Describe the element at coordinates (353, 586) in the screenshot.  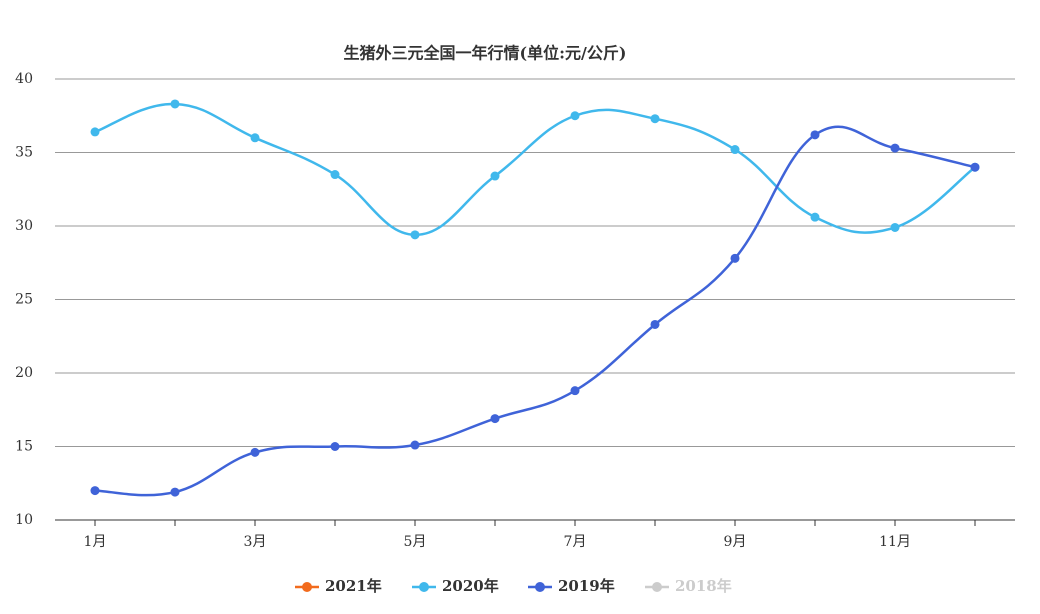
I see `legend-label: 2021年` at that location.